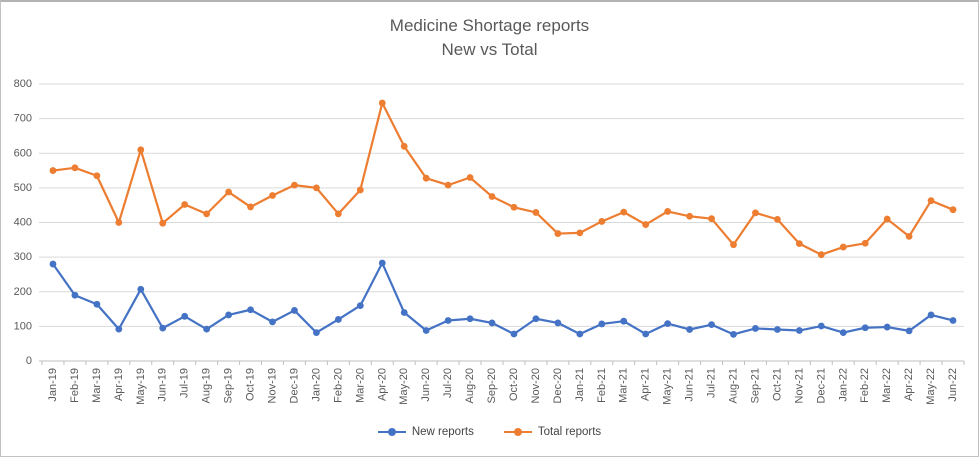  I want to click on x-axis-tick-label: Sep-19, so click(229, 385).